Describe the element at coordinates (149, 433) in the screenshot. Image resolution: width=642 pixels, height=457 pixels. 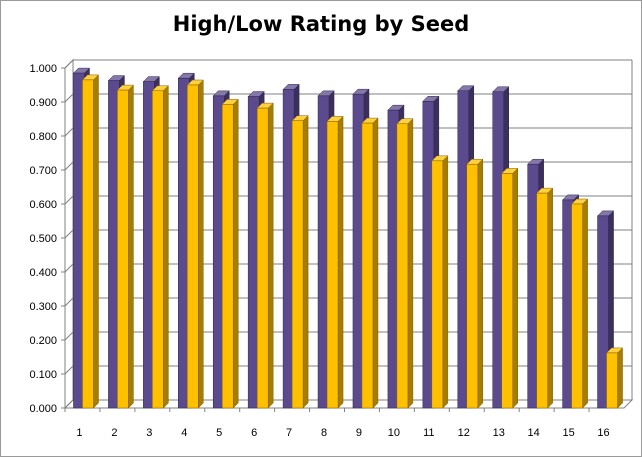
I see `x-tick-label: 3` at that location.